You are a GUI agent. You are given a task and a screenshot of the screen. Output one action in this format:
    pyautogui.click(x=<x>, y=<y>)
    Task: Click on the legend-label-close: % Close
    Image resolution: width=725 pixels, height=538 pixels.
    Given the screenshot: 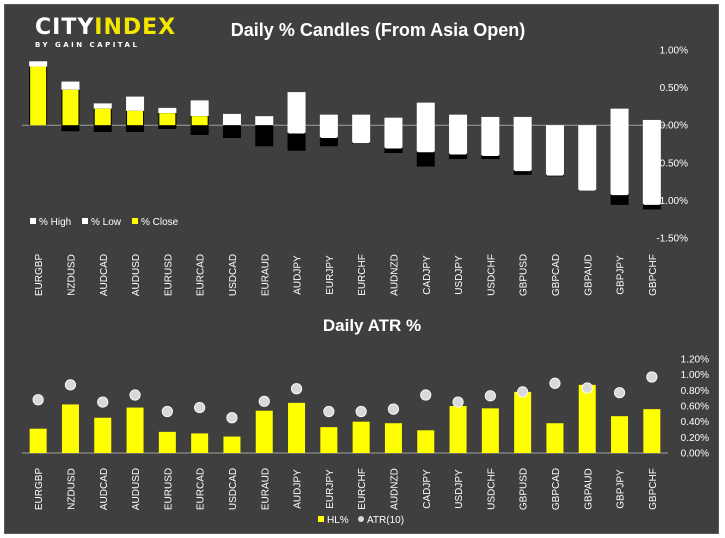 What is the action you would take?
    pyautogui.click(x=160, y=222)
    